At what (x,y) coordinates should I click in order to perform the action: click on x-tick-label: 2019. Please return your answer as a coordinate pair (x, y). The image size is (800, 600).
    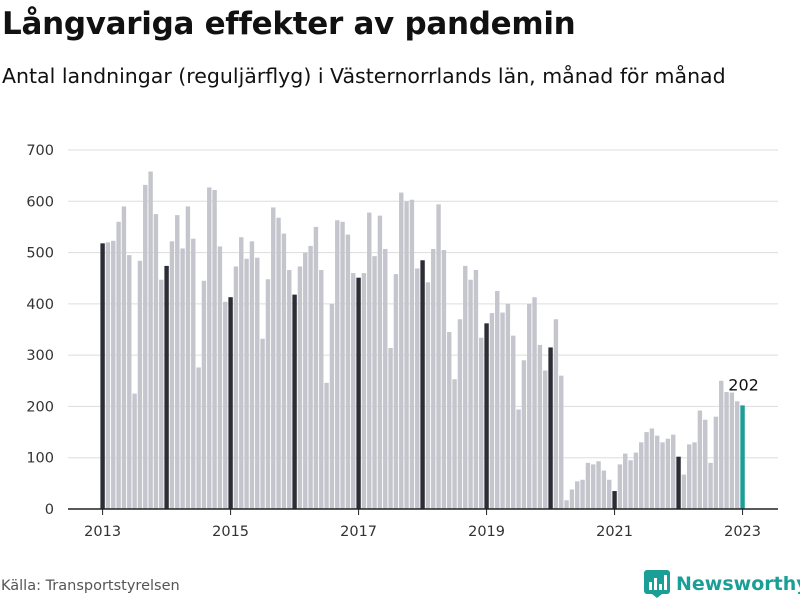
    Looking at the image, I should click on (486, 532).